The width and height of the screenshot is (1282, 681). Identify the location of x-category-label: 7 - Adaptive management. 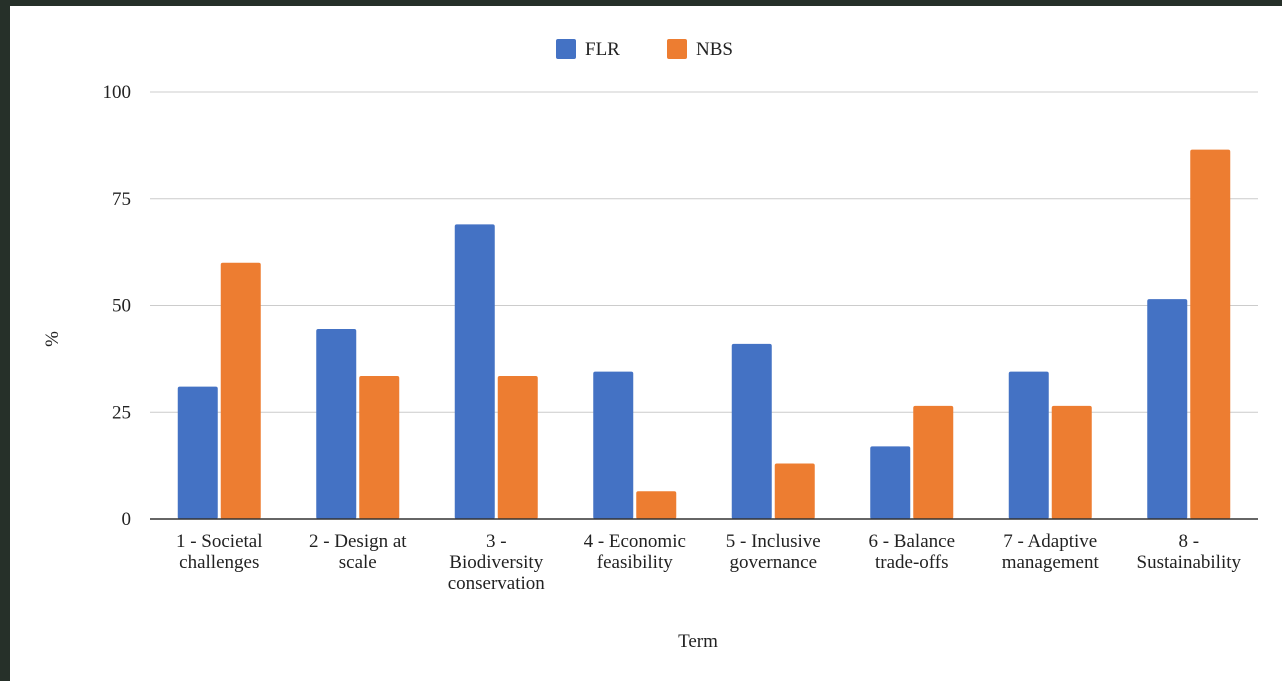
(1051, 552).